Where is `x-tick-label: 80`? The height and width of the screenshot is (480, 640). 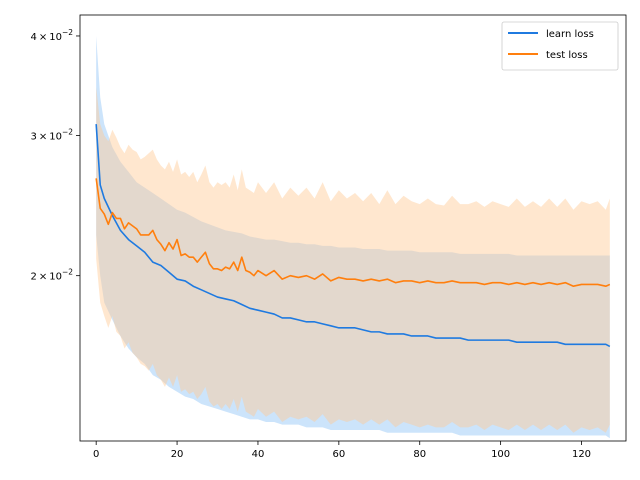
x-tick-label: 80 is located at coordinates (419, 454).